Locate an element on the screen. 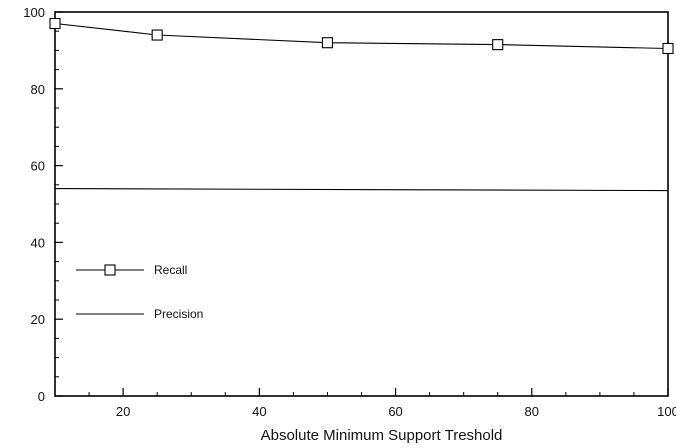  x-axis-title: Absolute Minimum Support Treshold is located at coordinates (382, 435).